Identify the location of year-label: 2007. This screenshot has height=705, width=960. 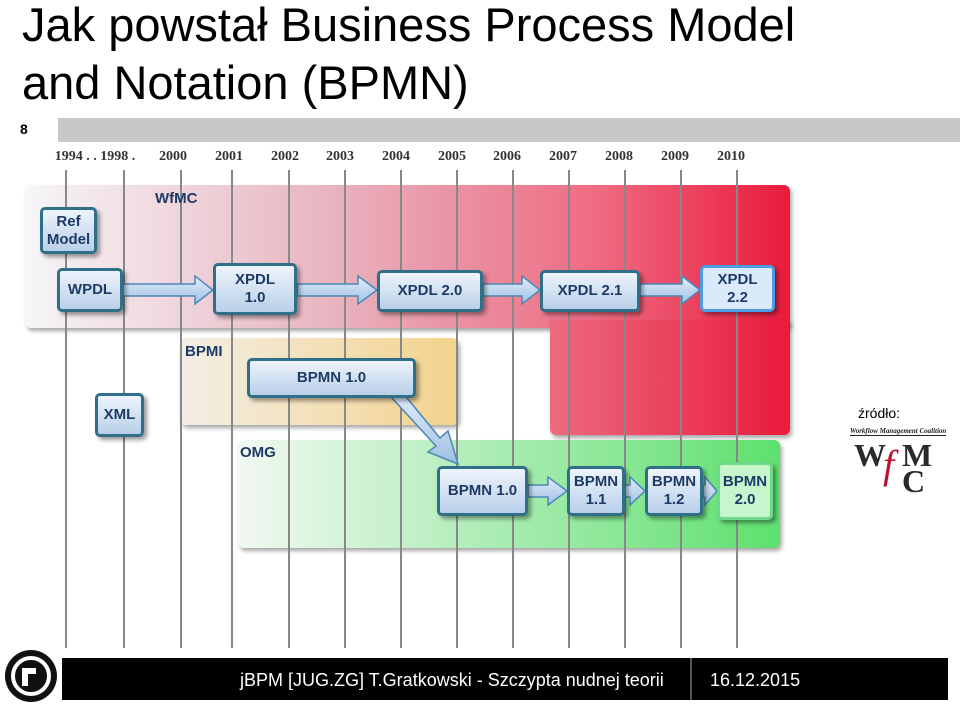
(563, 156).